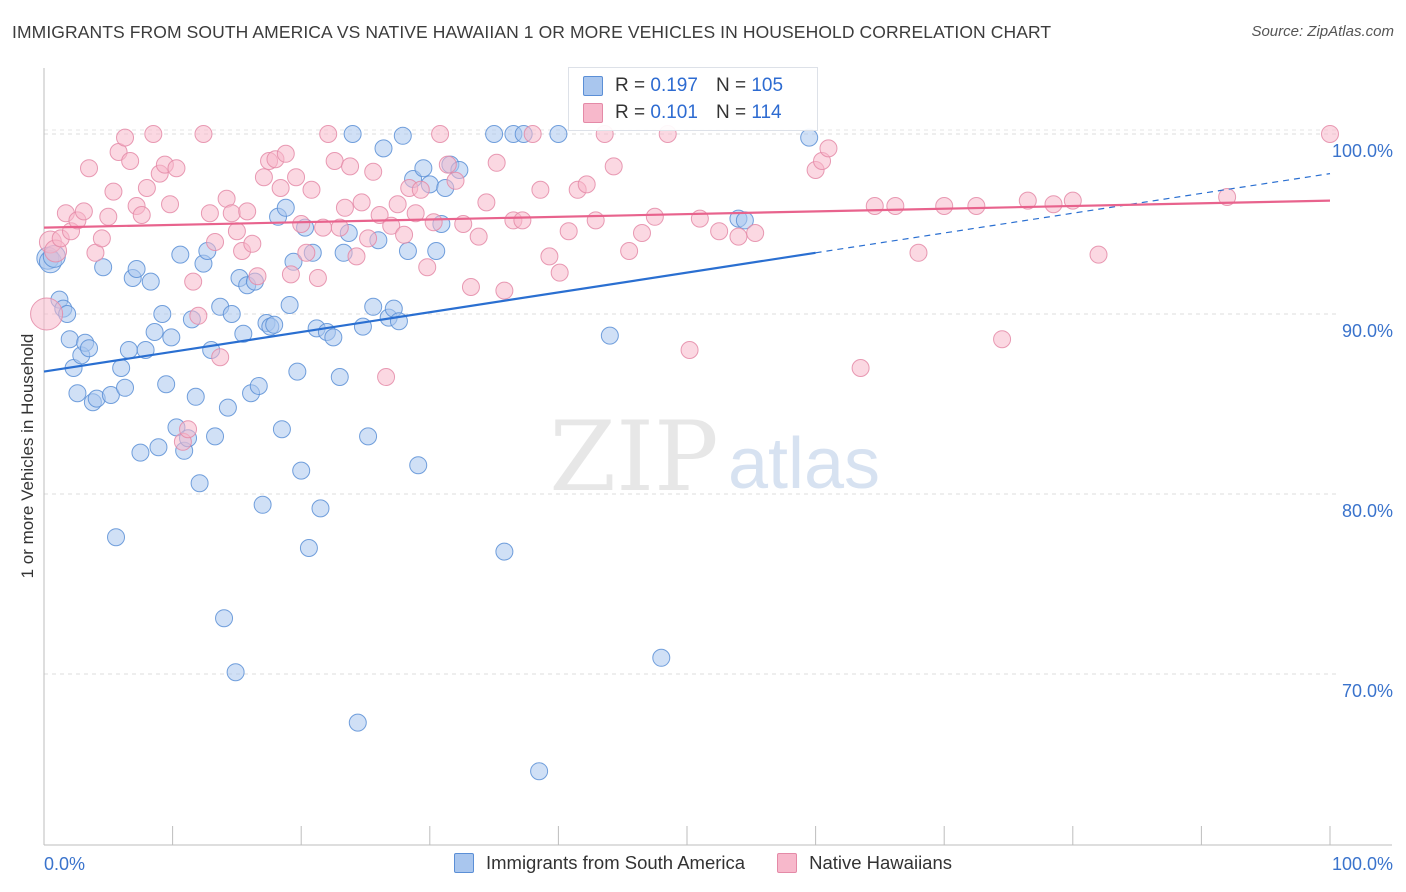  What do you see at coordinates (1362, 864) in the screenshot?
I see `x-tick-label-max: 100.0%` at bounding box center [1362, 864].